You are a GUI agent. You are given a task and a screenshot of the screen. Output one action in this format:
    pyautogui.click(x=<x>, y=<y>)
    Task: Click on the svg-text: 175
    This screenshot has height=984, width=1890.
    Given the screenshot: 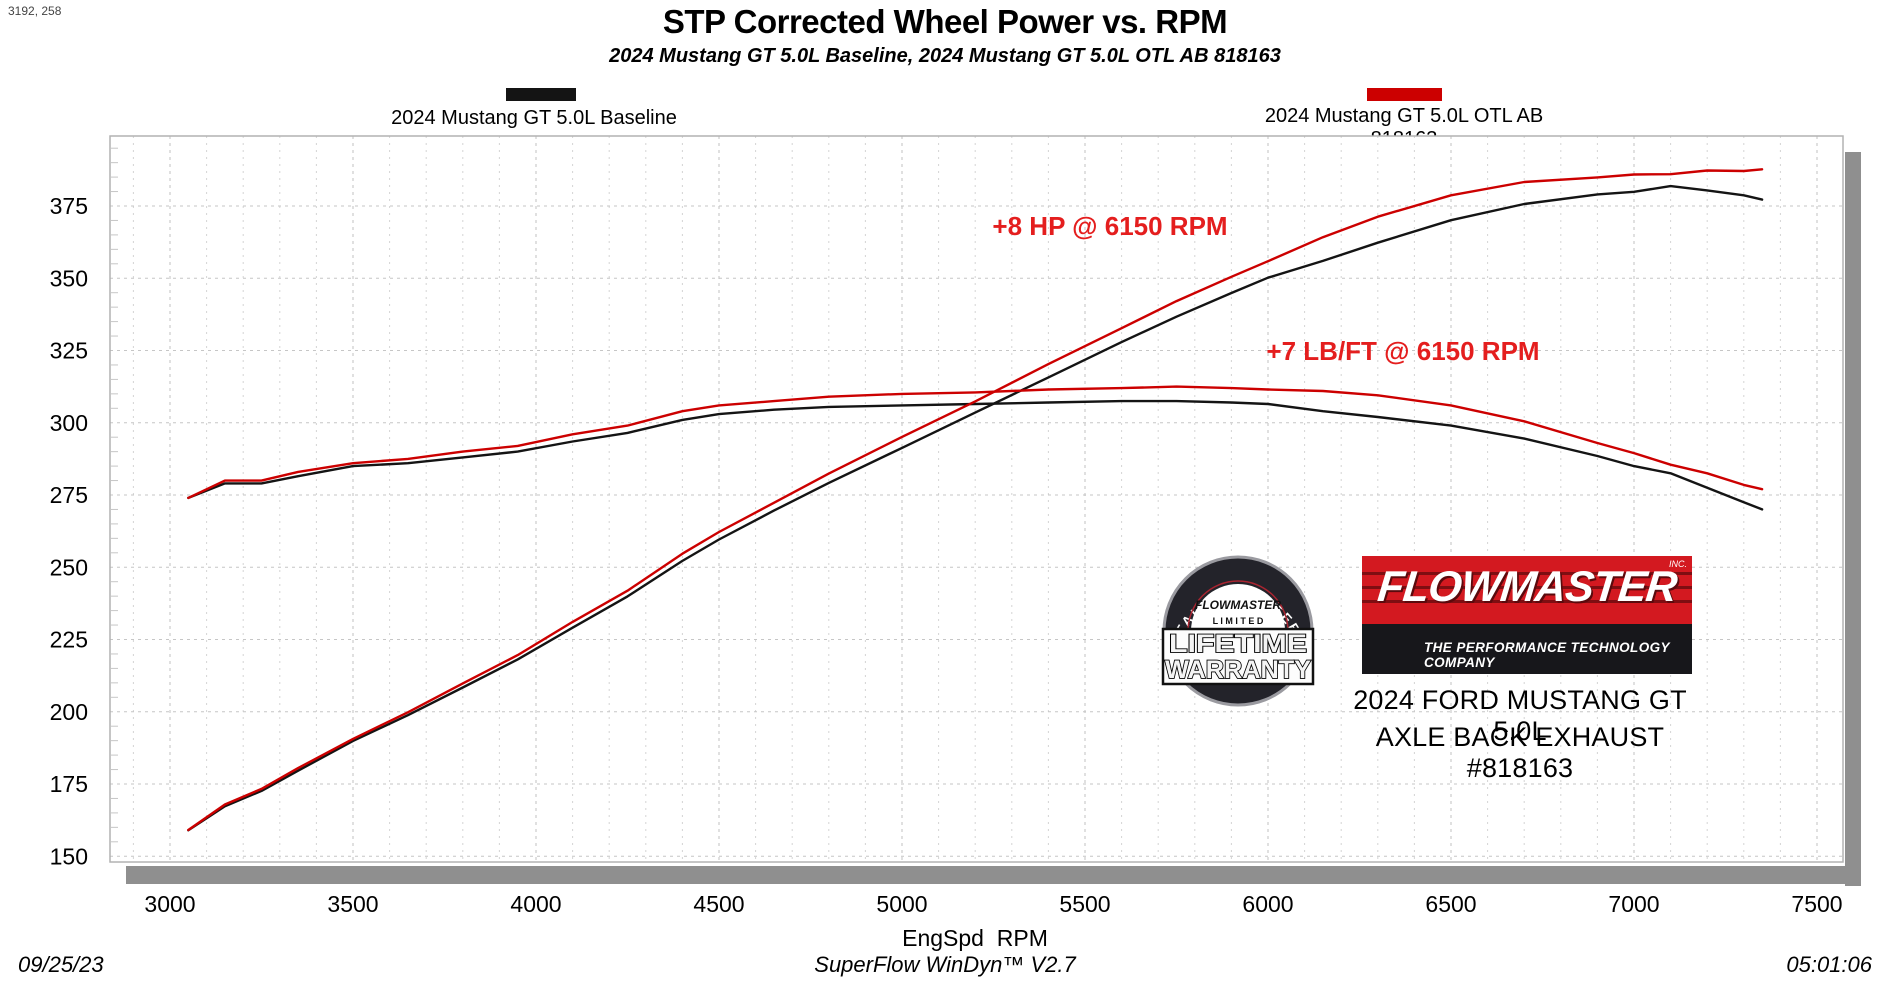 What is the action you would take?
    pyautogui.click(x=69, y=784)
    